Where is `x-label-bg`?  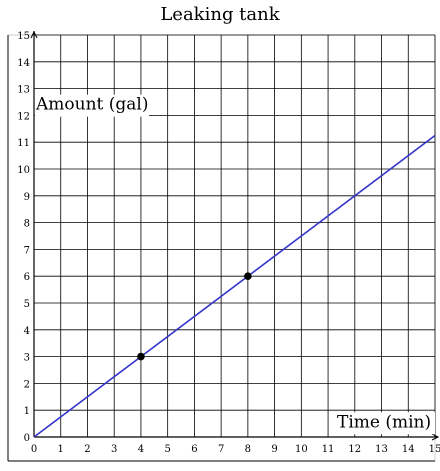
x-label-bg is located at coordinates (385, 423).